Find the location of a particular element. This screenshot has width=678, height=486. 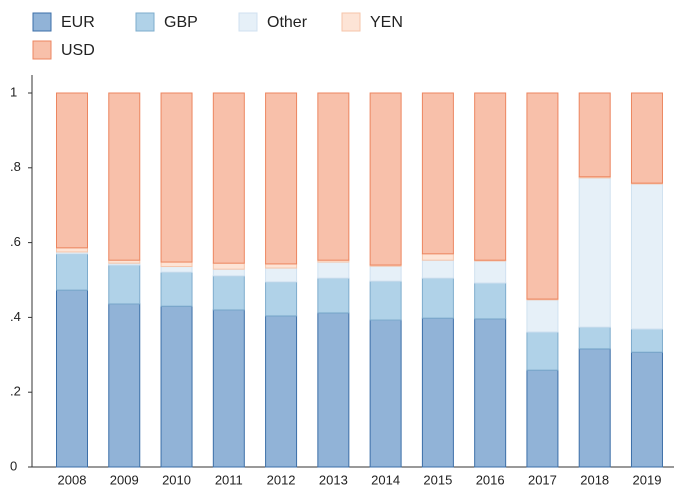

x-tick-label: 2010 is located at coordinates (176, 479).